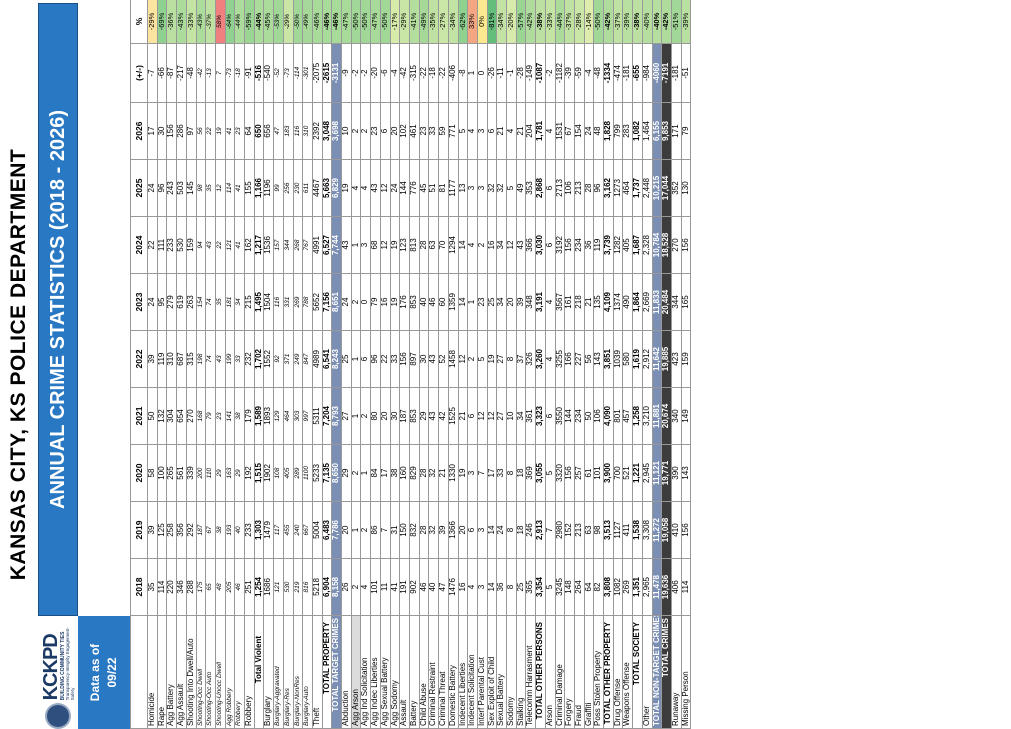  What do you see at coordinates (647, 73) in the screenshot?
I see `change-cell: -984` at bounding box center [647, 73].